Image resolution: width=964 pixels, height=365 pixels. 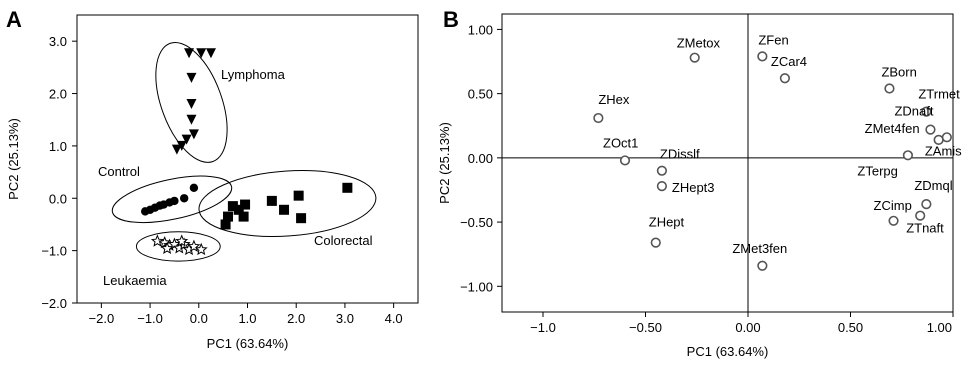 I want to click on panel-a-letter: A, so click(x=14, y=19).